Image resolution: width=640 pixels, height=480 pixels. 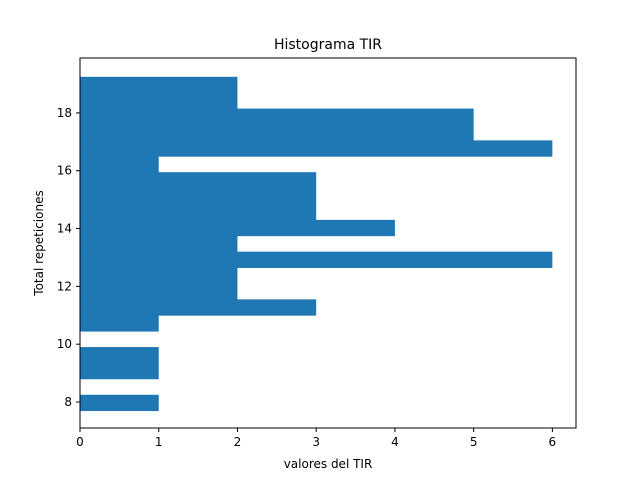 What do you see at coordinates (64, 113) in the screenshot?
I see `y-tick-label: 18` at bounding box center [64, 113].